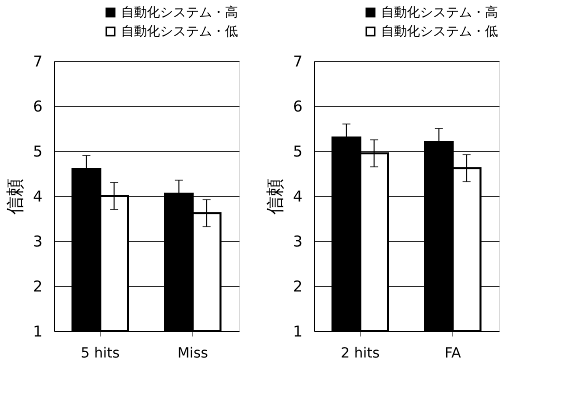 The width and height of the screenshot is (573, 401). I want to click on x-tick-label: FA, so click(453, 354).